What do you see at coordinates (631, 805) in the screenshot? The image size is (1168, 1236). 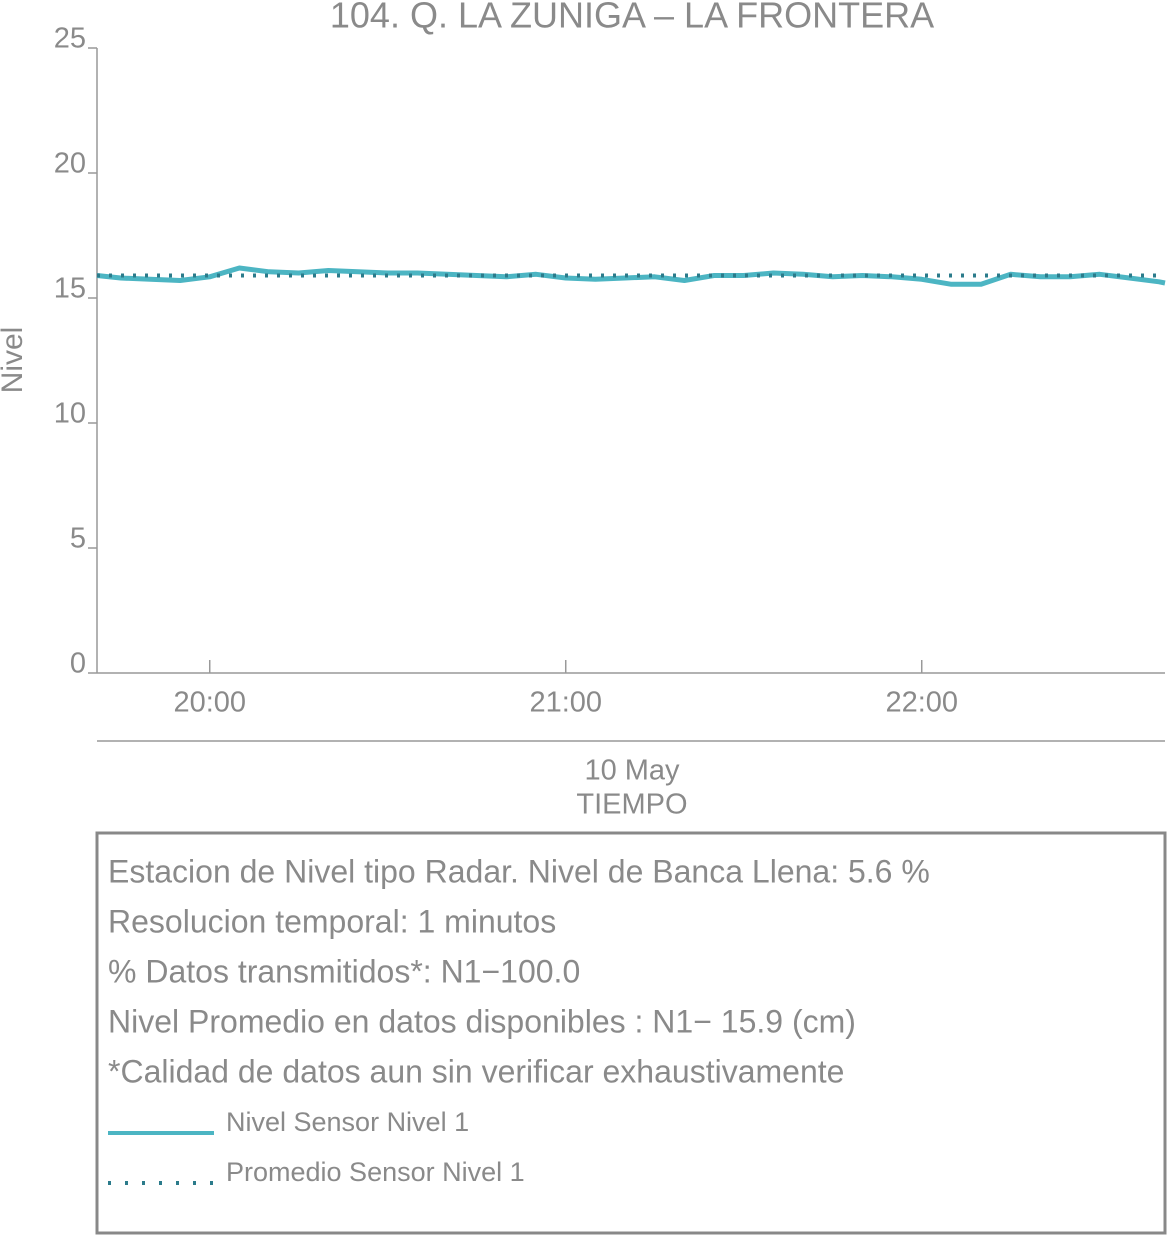 I see `x-axis-label: TIEMPO` at bounding box center [631, 805].